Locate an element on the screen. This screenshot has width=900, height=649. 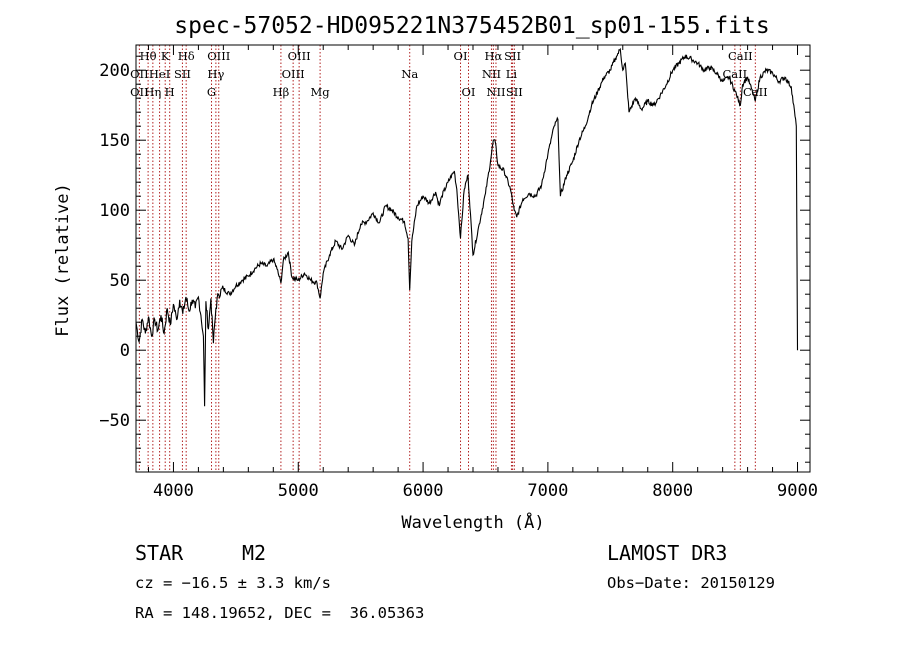
line-label: HeI is located at coordinates (159, 74).